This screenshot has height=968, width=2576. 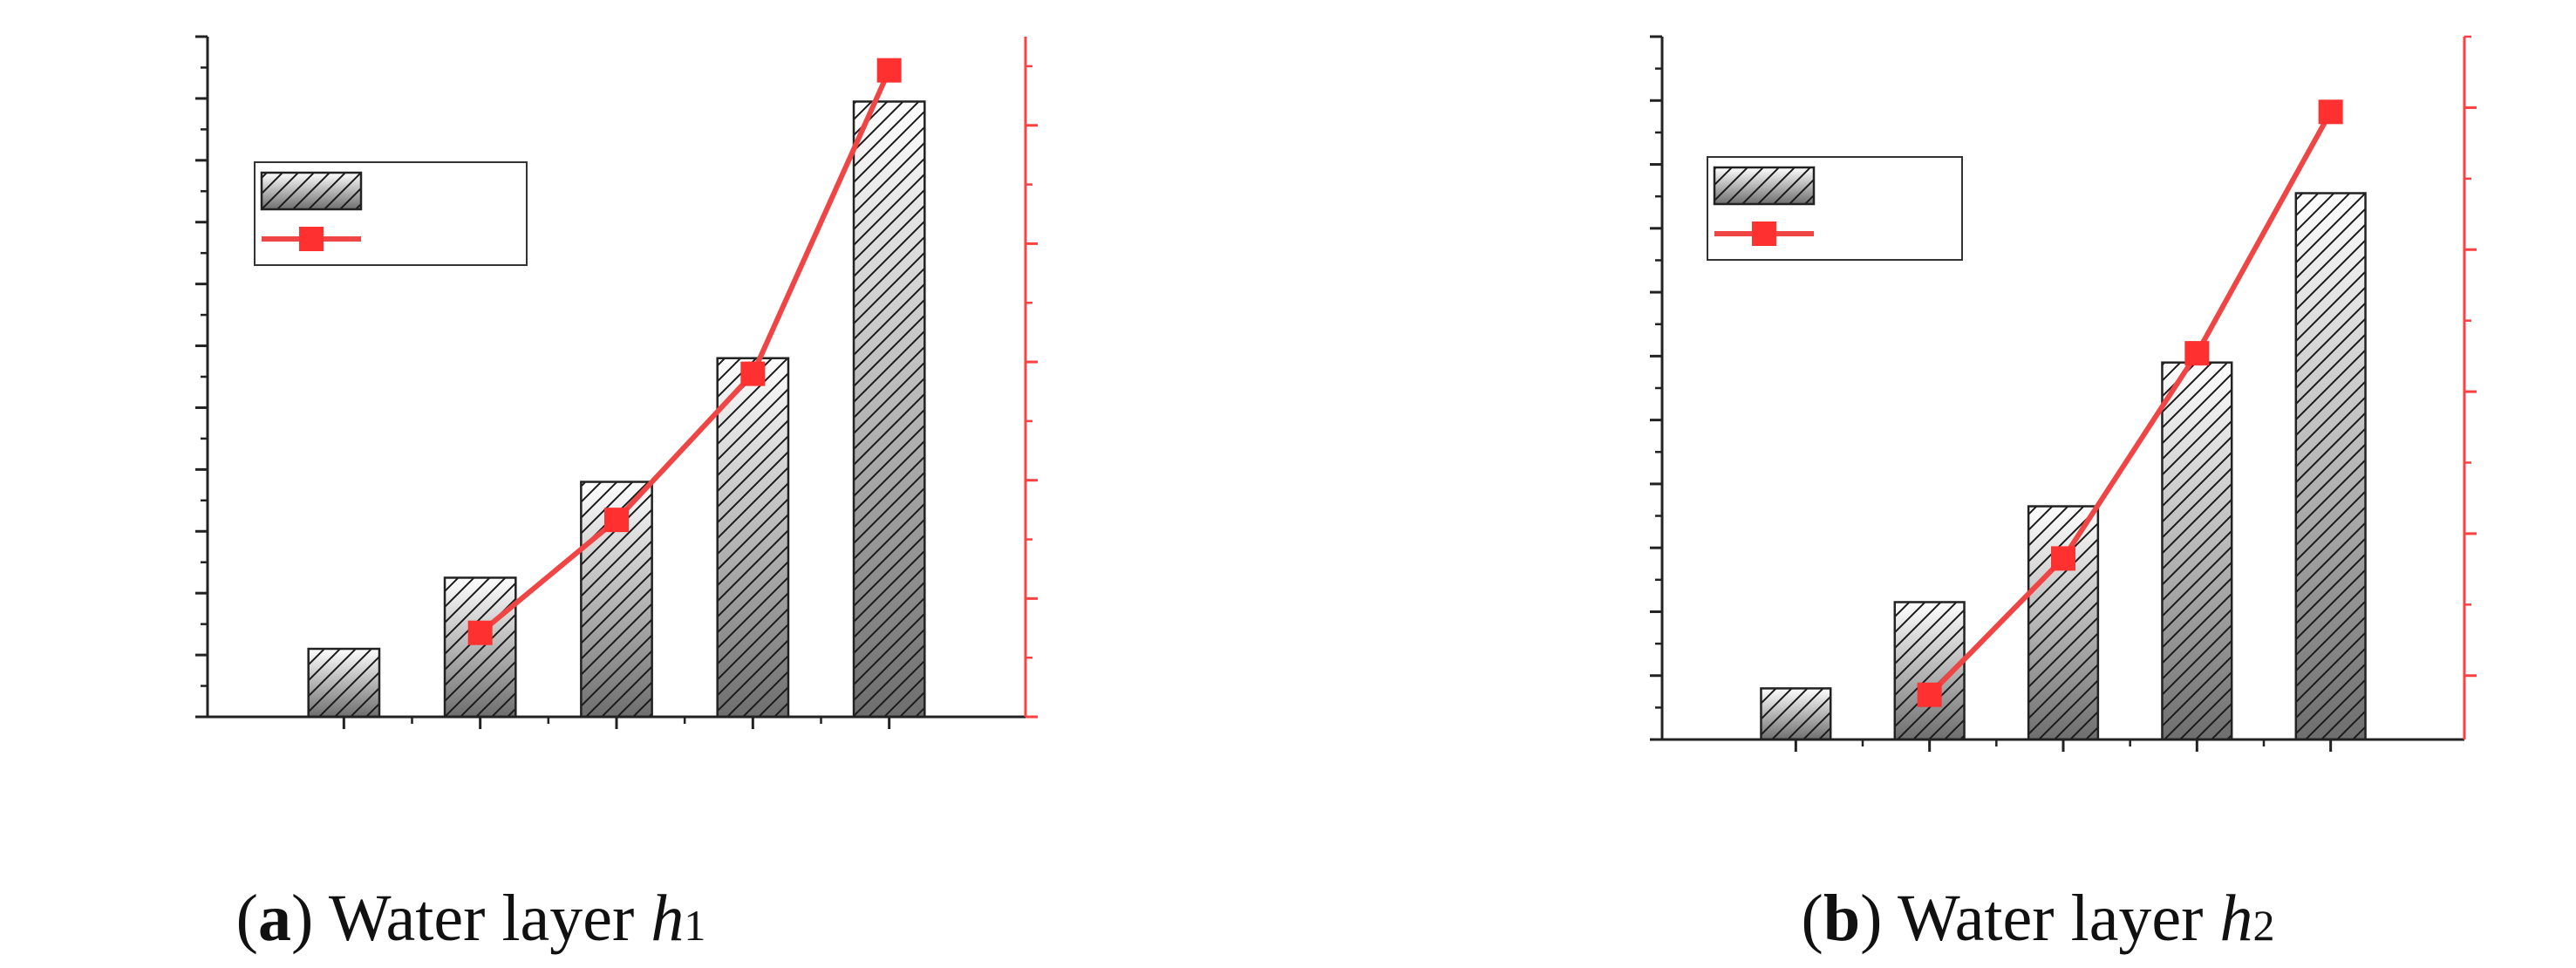 What do you see at coordinates (2263, 925) in the screenshot?
I see `caption-b-sub: 2` at bounding box center [2263, 925].